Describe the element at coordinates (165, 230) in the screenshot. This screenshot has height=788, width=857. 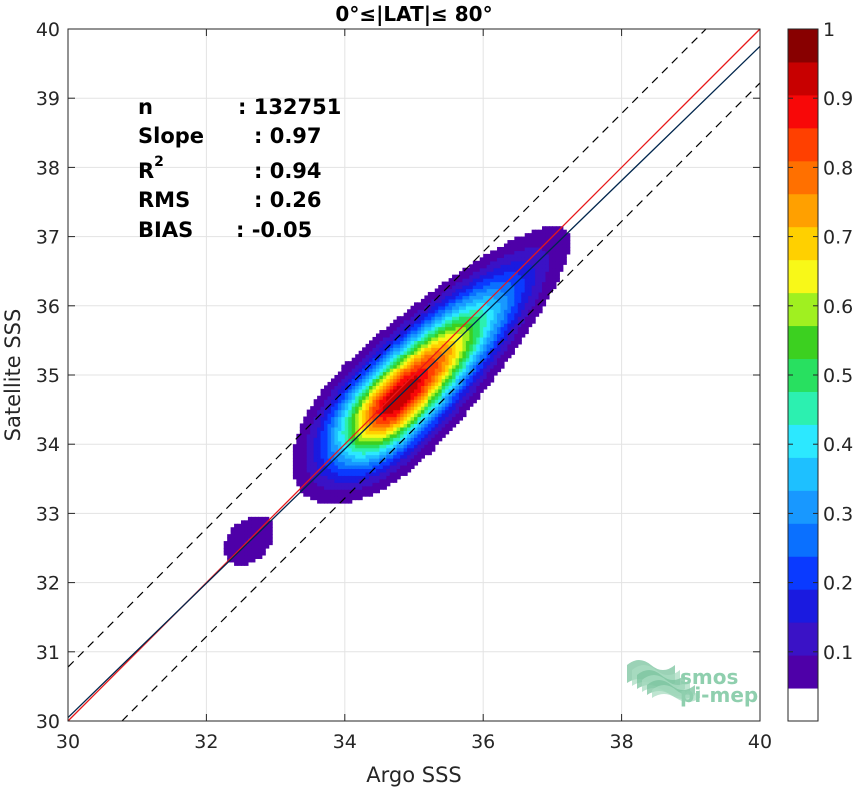
I see `stat-label: BIAS` at that location.